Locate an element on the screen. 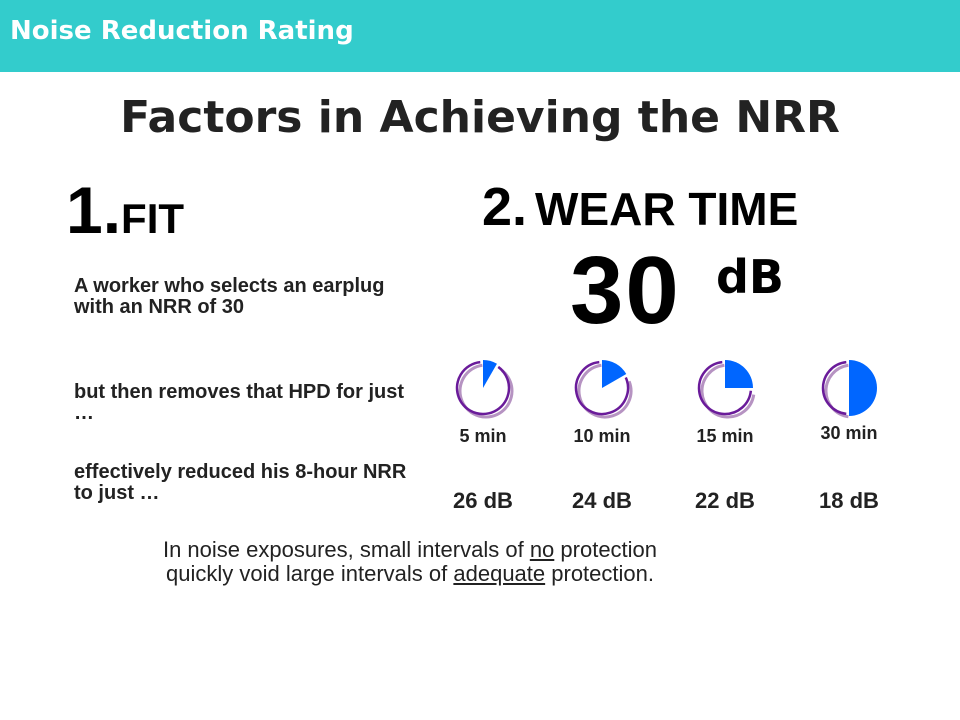 This screenshot has width=960, height=720. footer-text-1: In noise exposures, small intervals of is located at coordinates (346, 549).